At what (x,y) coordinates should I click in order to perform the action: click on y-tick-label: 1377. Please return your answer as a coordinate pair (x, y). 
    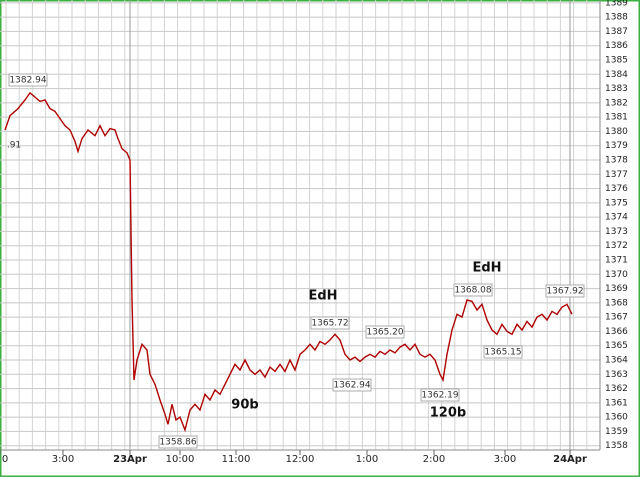
    Looking at the image, I should click on (616, 175).